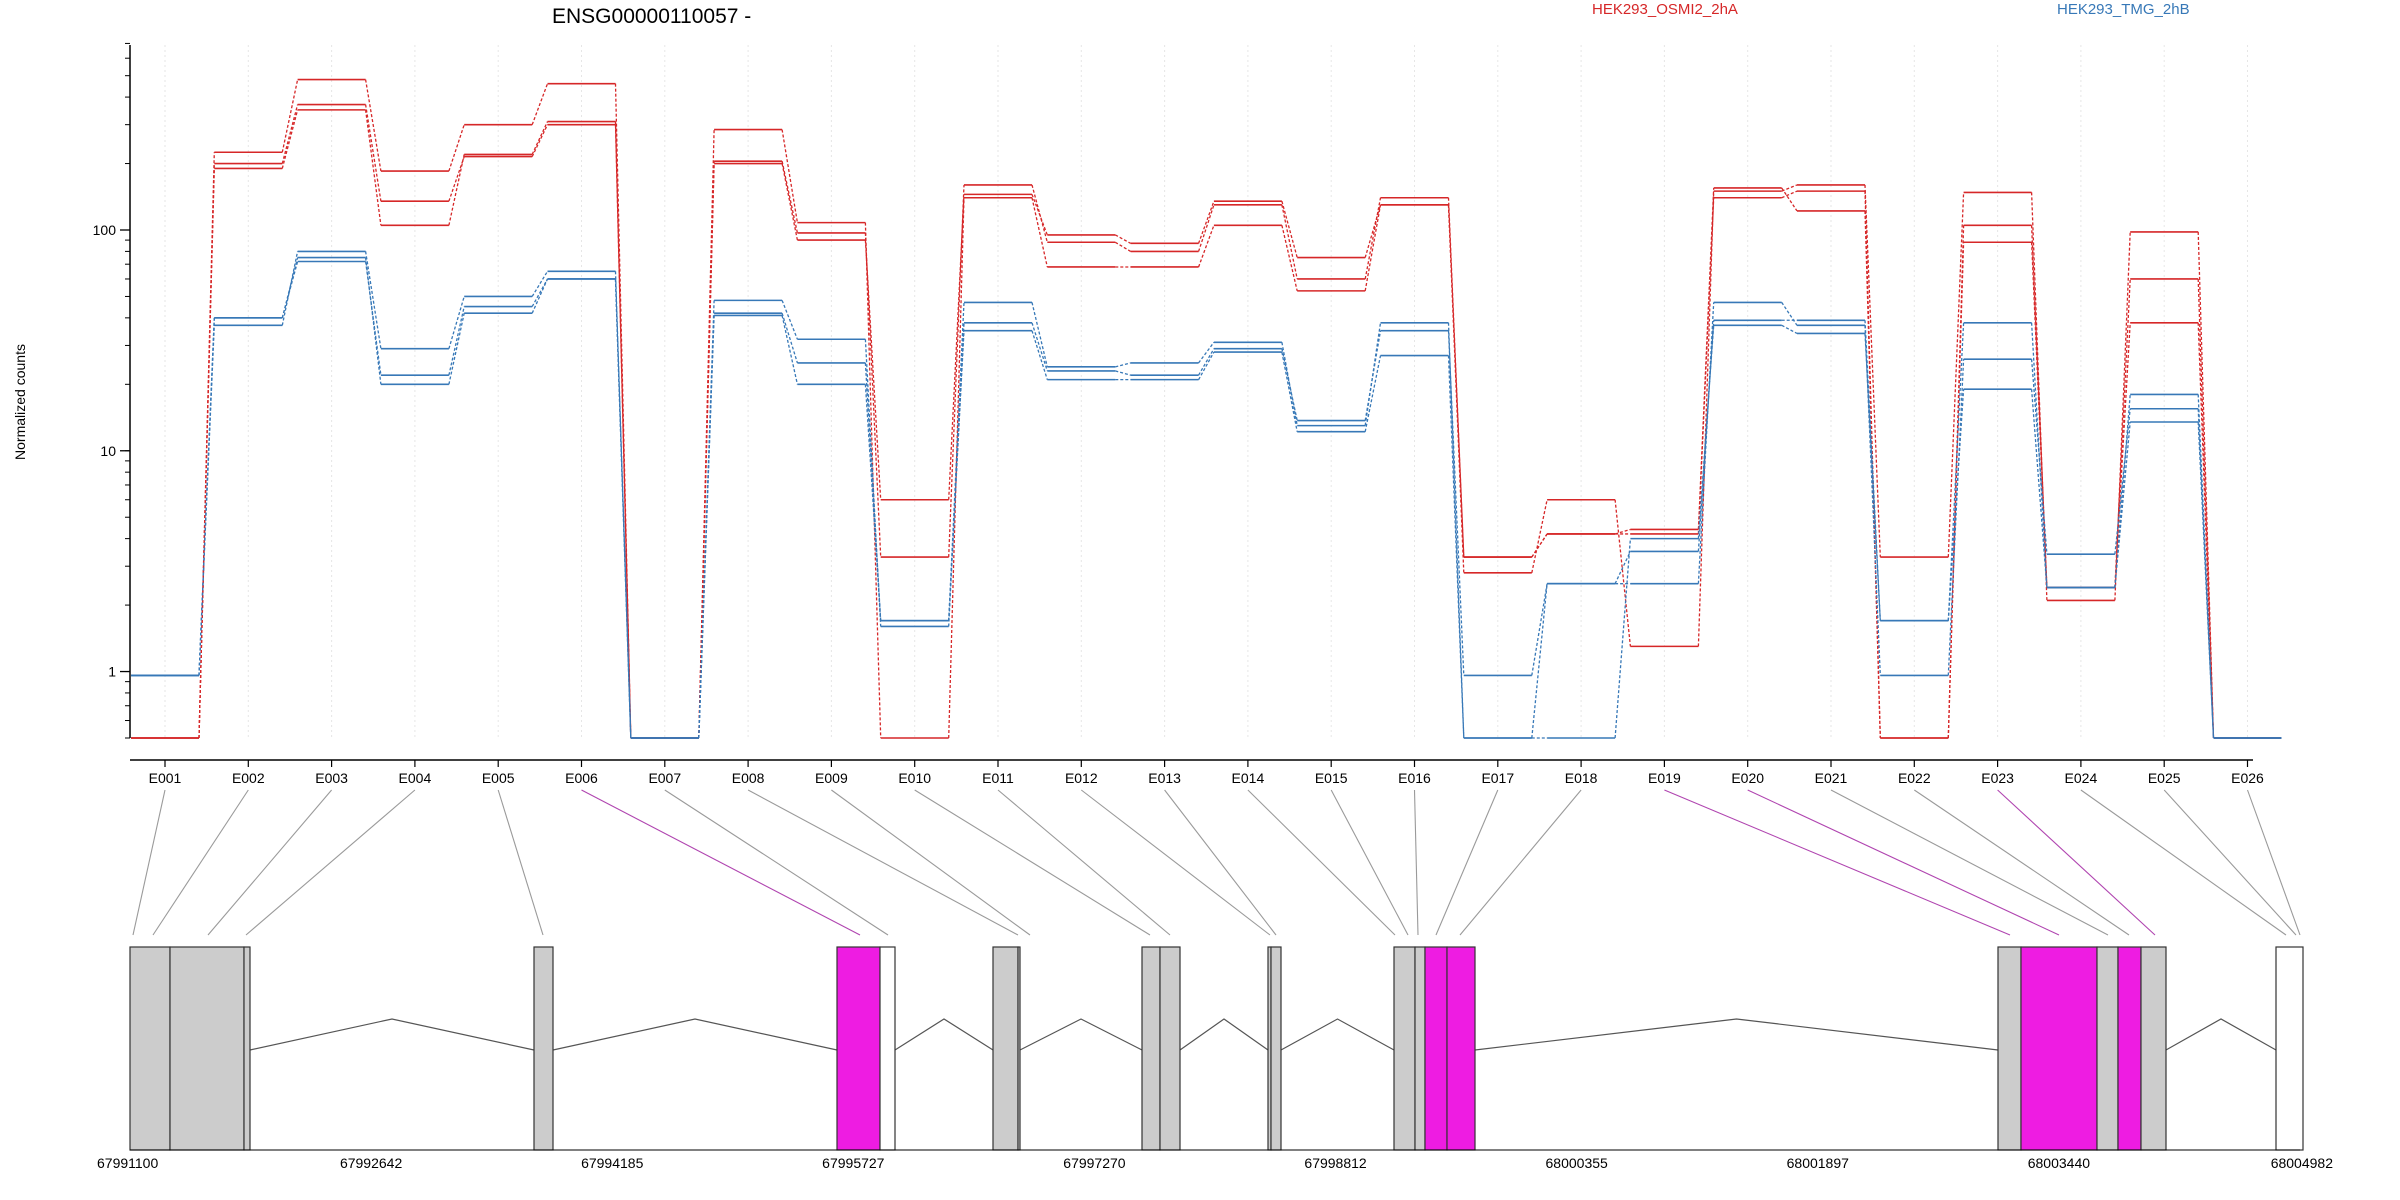  Describe the element at coordinates (498, 778) in the screenshot. I see `x-tick-label: E005` at that location.